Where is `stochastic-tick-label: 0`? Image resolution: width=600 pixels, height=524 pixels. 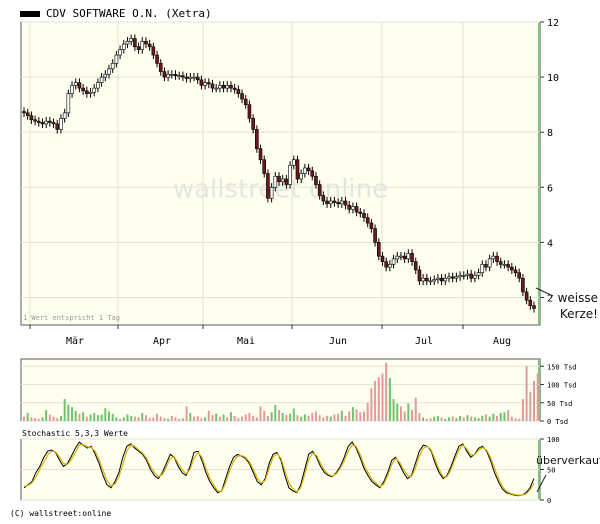
stochastic-tick-label: 0 is located at coordinates (549, 501).